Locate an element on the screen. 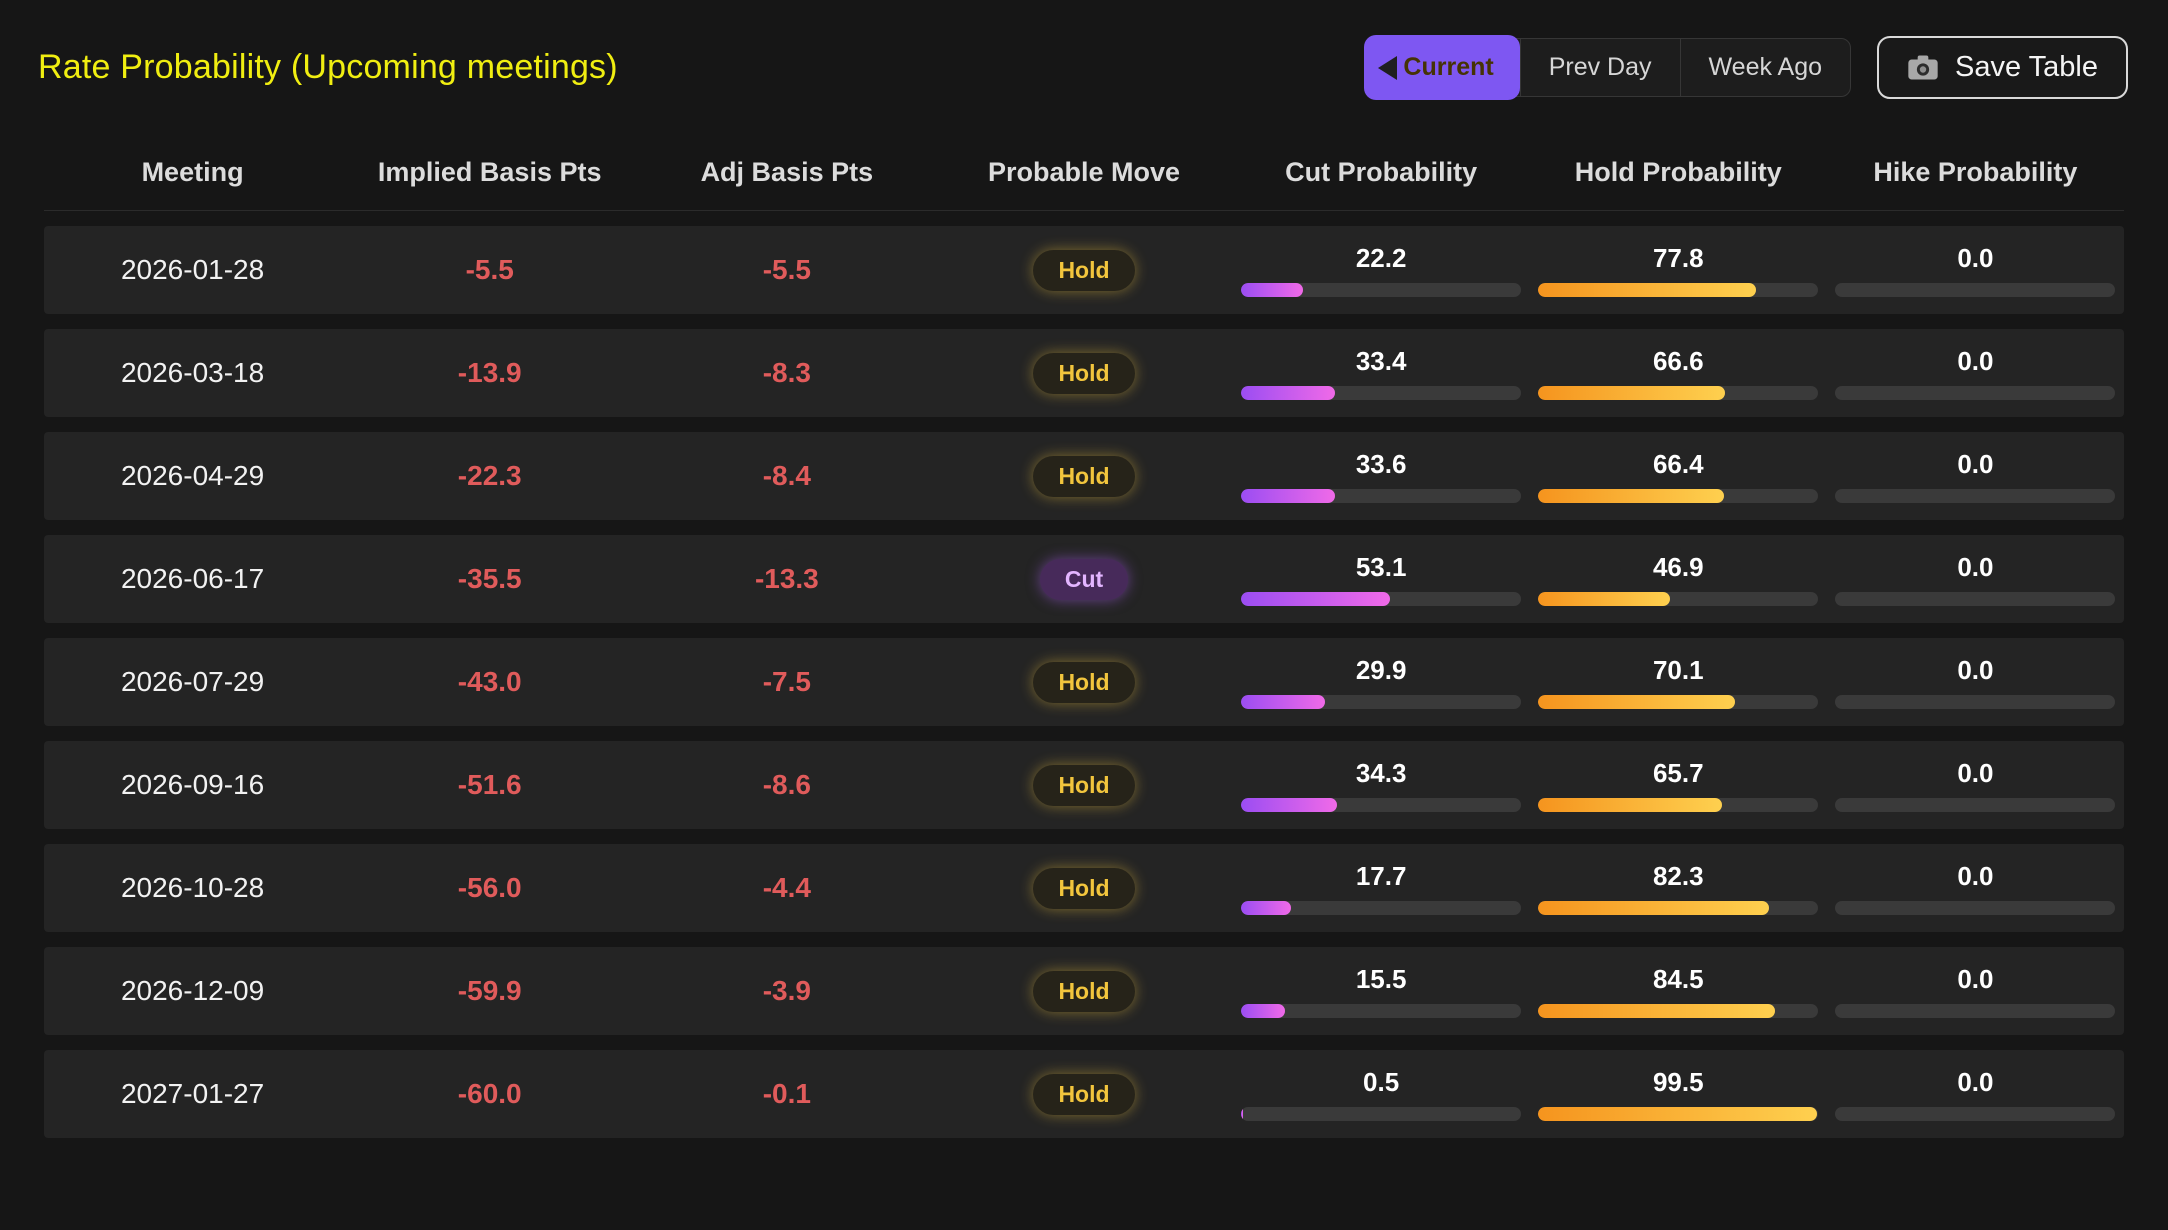  hold-probability-value: 84.5 is located at coordinates (1678, 979).